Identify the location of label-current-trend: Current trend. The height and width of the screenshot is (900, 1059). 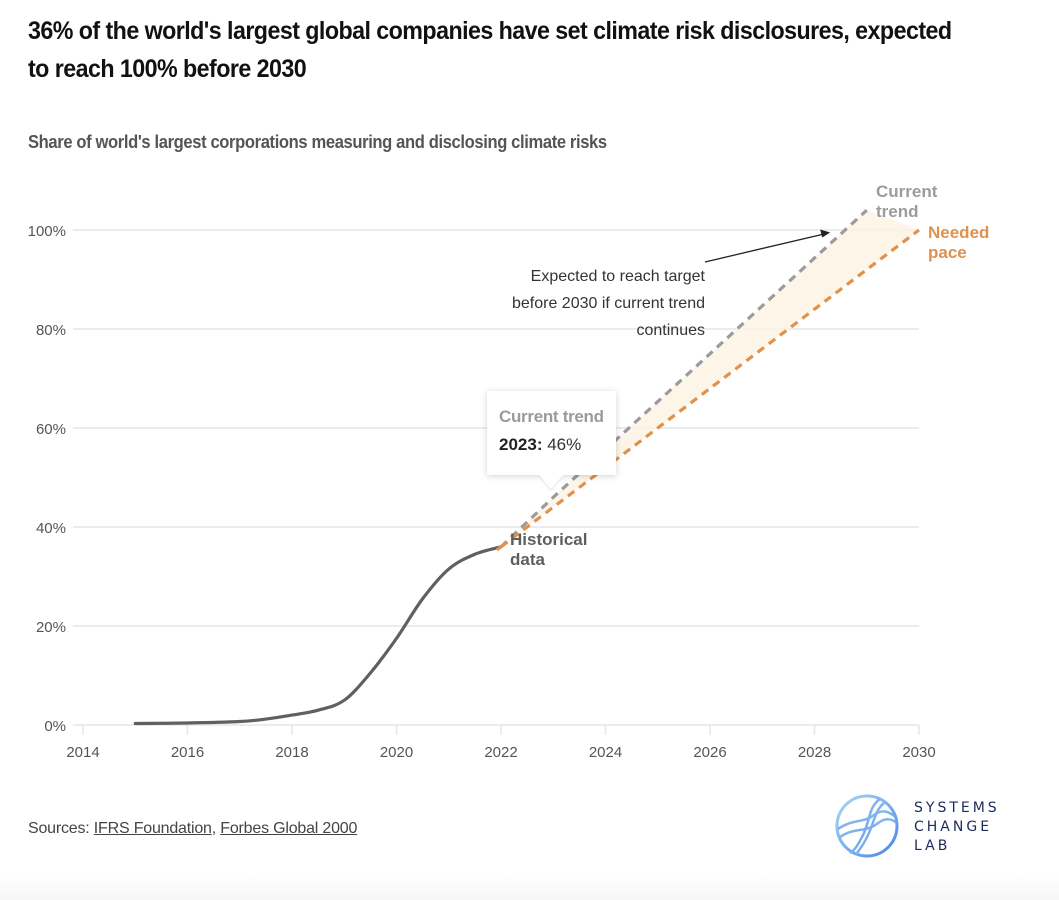
(907, 201).